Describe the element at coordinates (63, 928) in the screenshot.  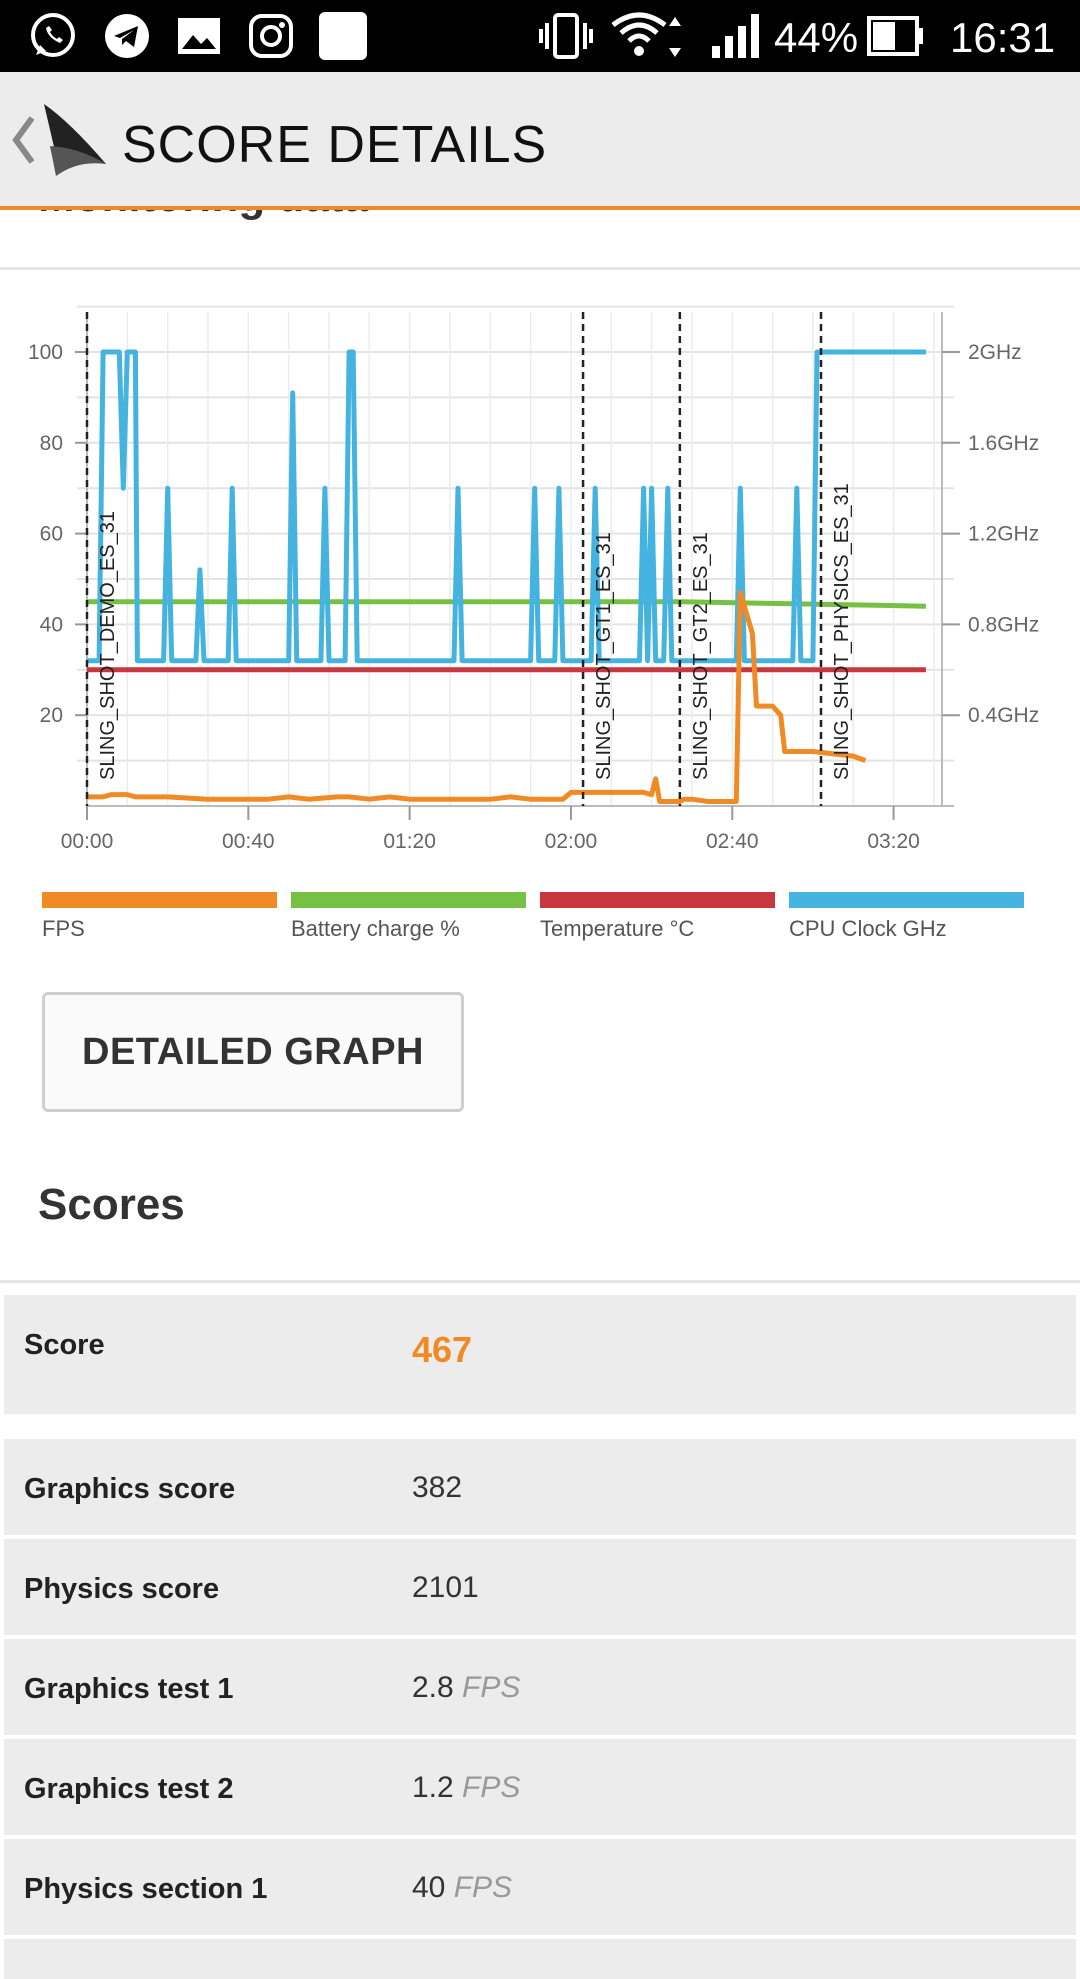
I see `legend-label: FPS` at that location.